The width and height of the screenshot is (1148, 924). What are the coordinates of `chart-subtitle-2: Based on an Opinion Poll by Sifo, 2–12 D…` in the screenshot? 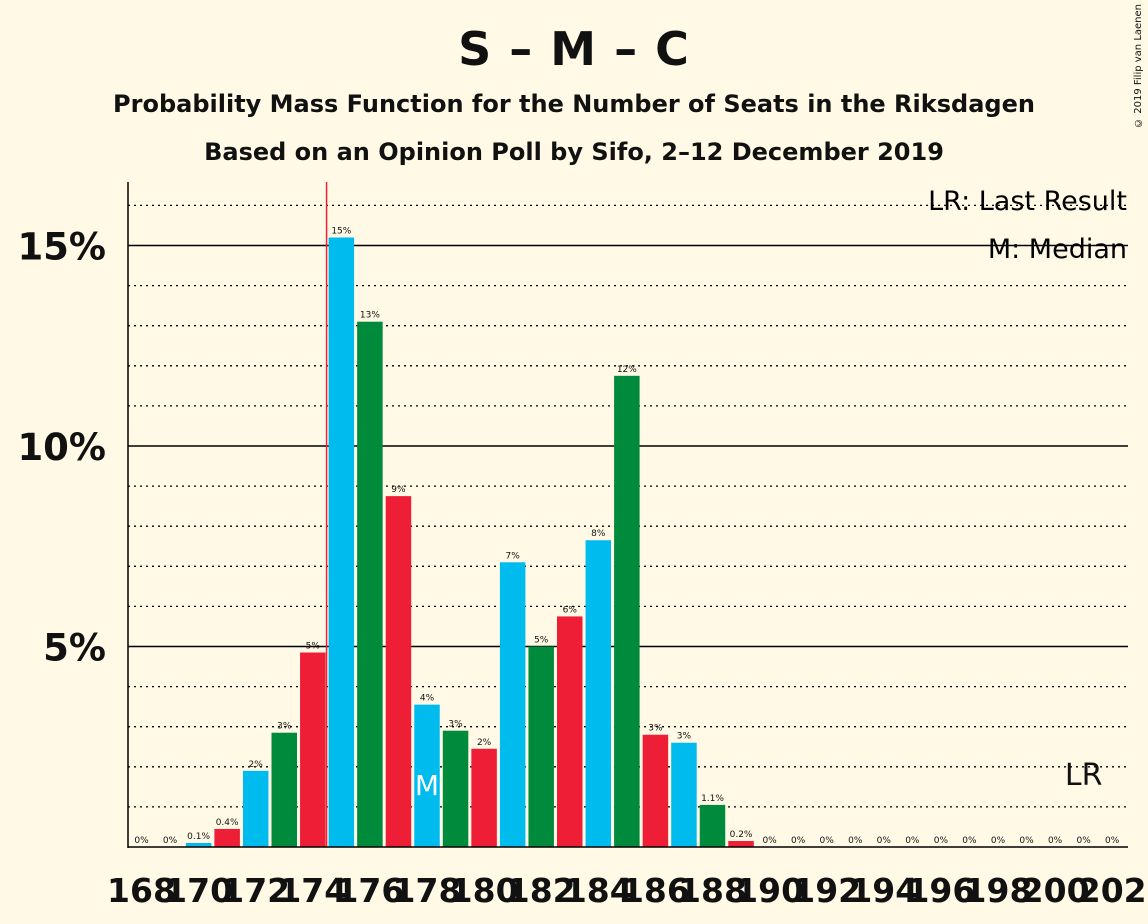 It's located at (574, 152).